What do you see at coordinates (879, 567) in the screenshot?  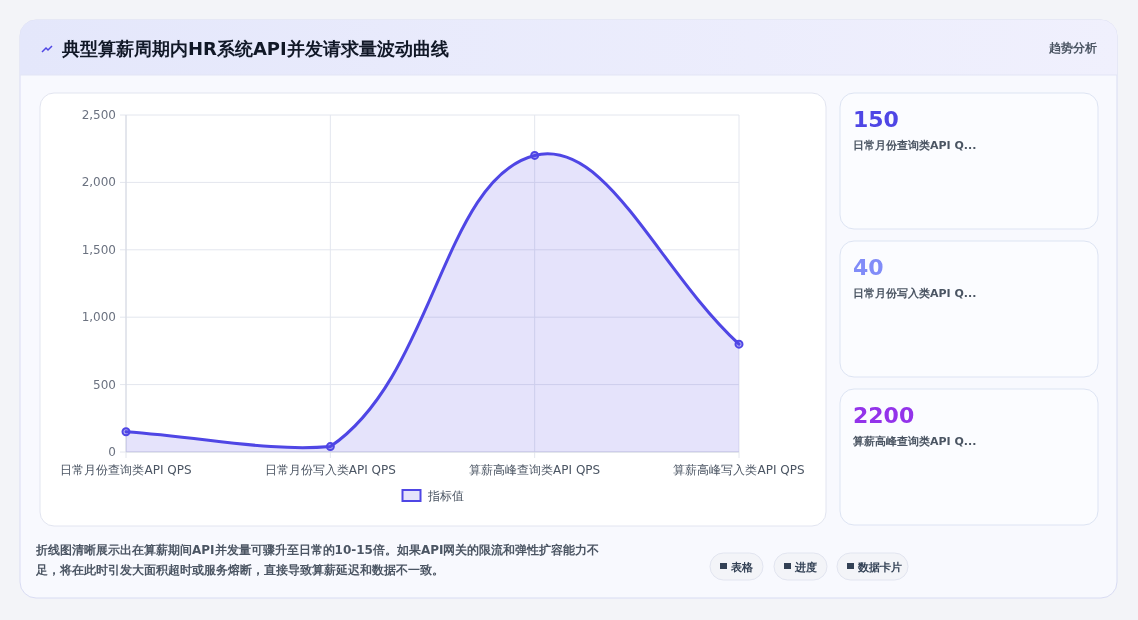 I see `text: 数据卡片` at bounding box center [879, 567].